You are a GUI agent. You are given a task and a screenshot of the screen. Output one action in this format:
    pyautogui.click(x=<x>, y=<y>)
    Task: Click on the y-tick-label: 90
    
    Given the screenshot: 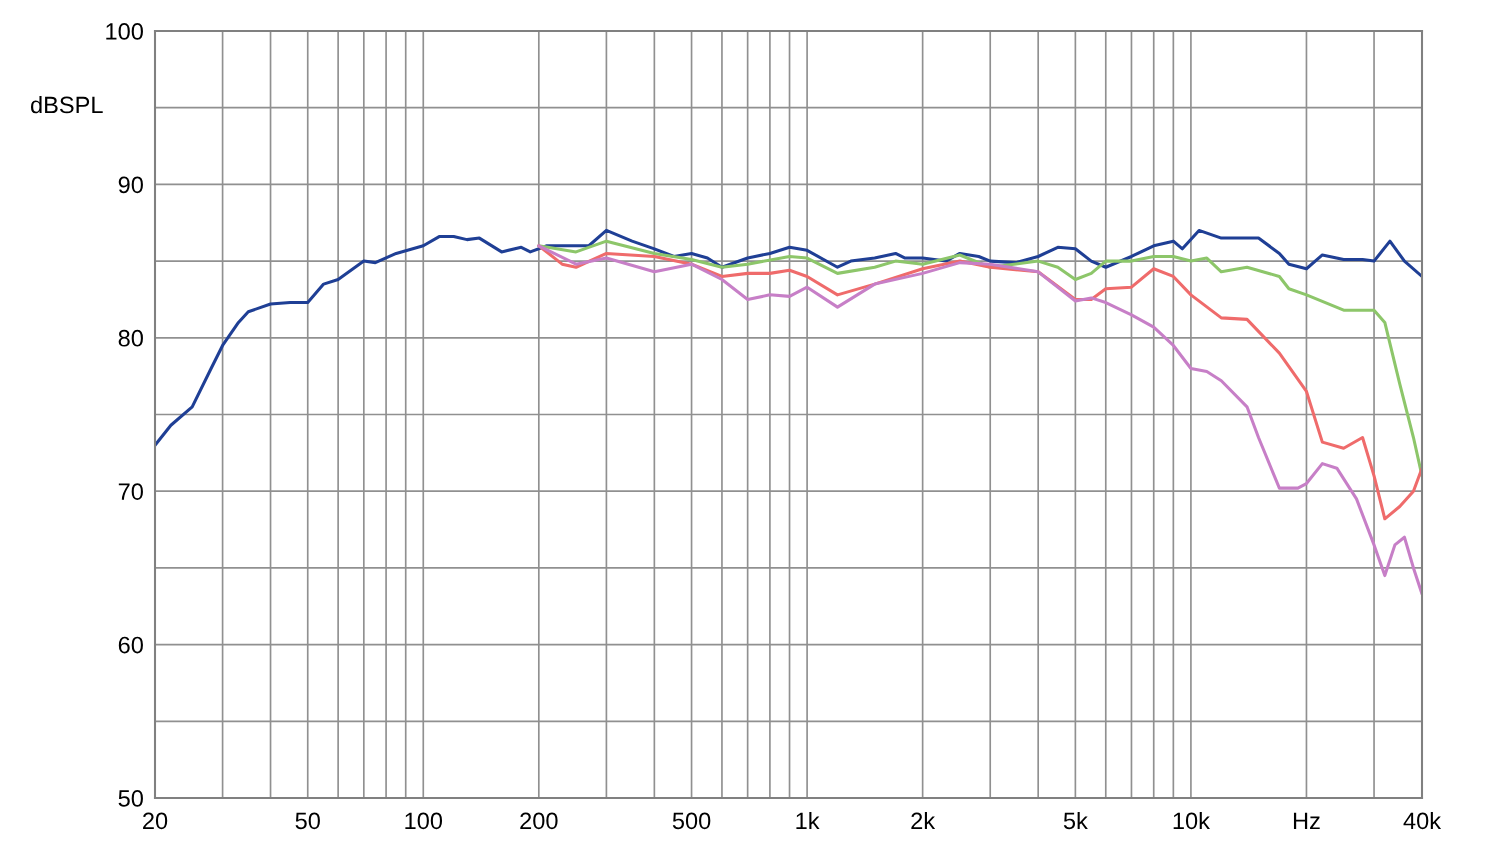 What is the action you would take?
    pyautogui.click(x=130, y=185)
    